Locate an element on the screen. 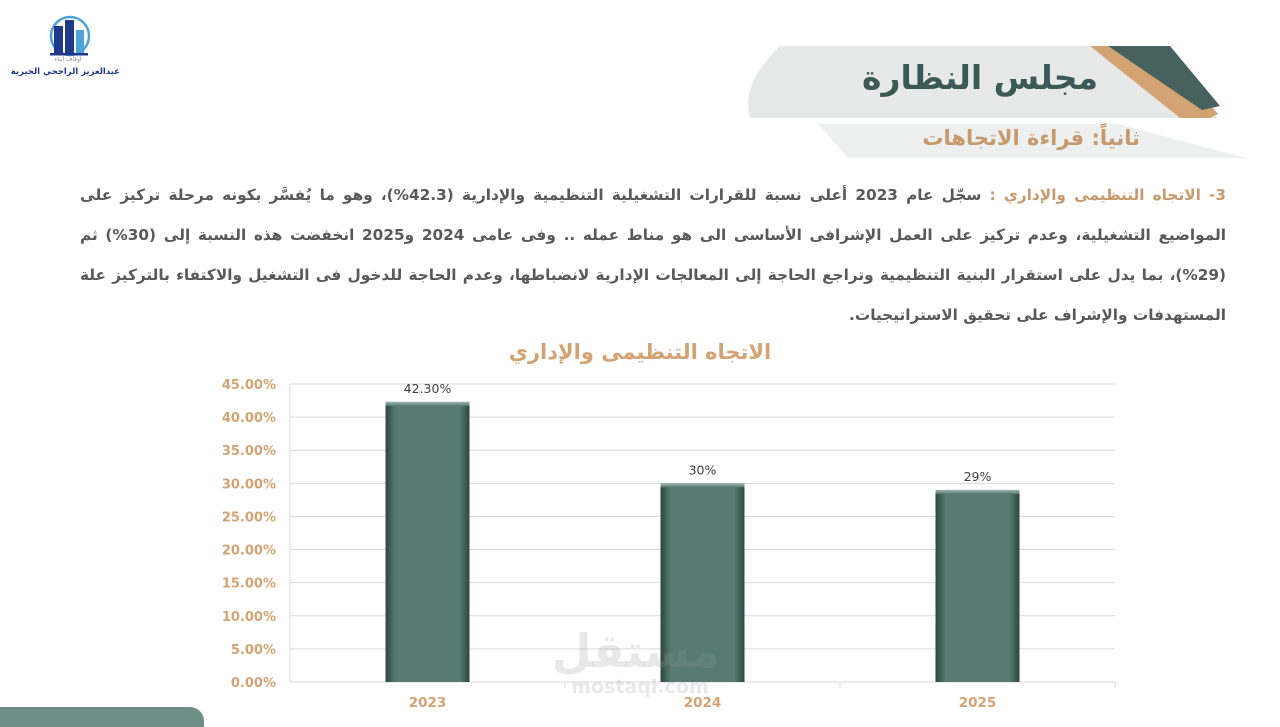 The width and height of the screenshot is (1280, 727). y-tick-label: 0.00% is located at coordinates (253, 683).